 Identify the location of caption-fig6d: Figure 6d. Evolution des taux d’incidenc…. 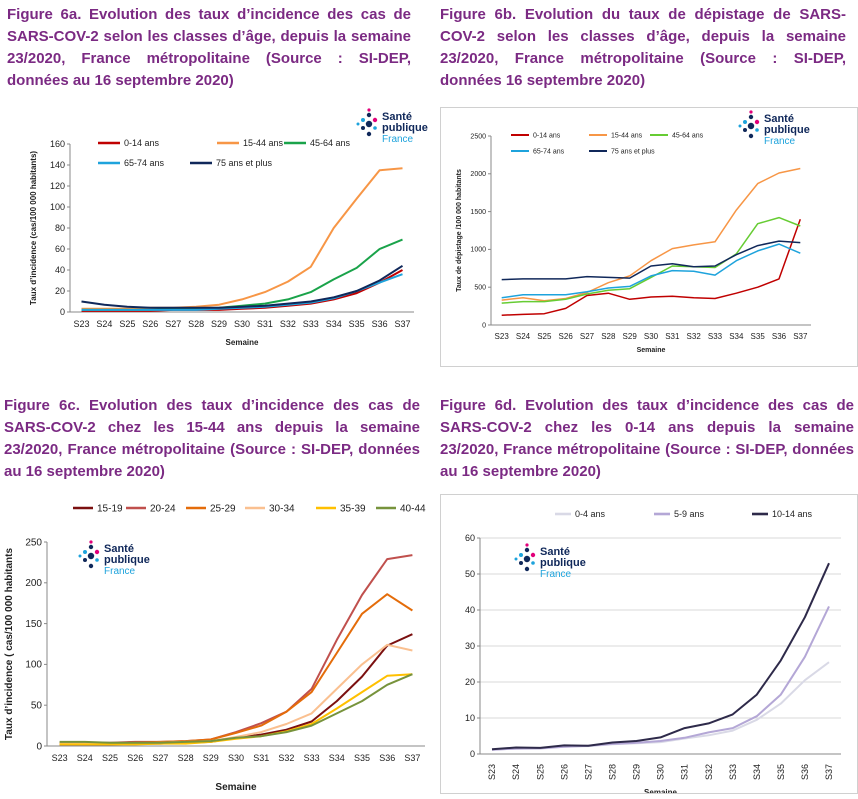
(647, 438).